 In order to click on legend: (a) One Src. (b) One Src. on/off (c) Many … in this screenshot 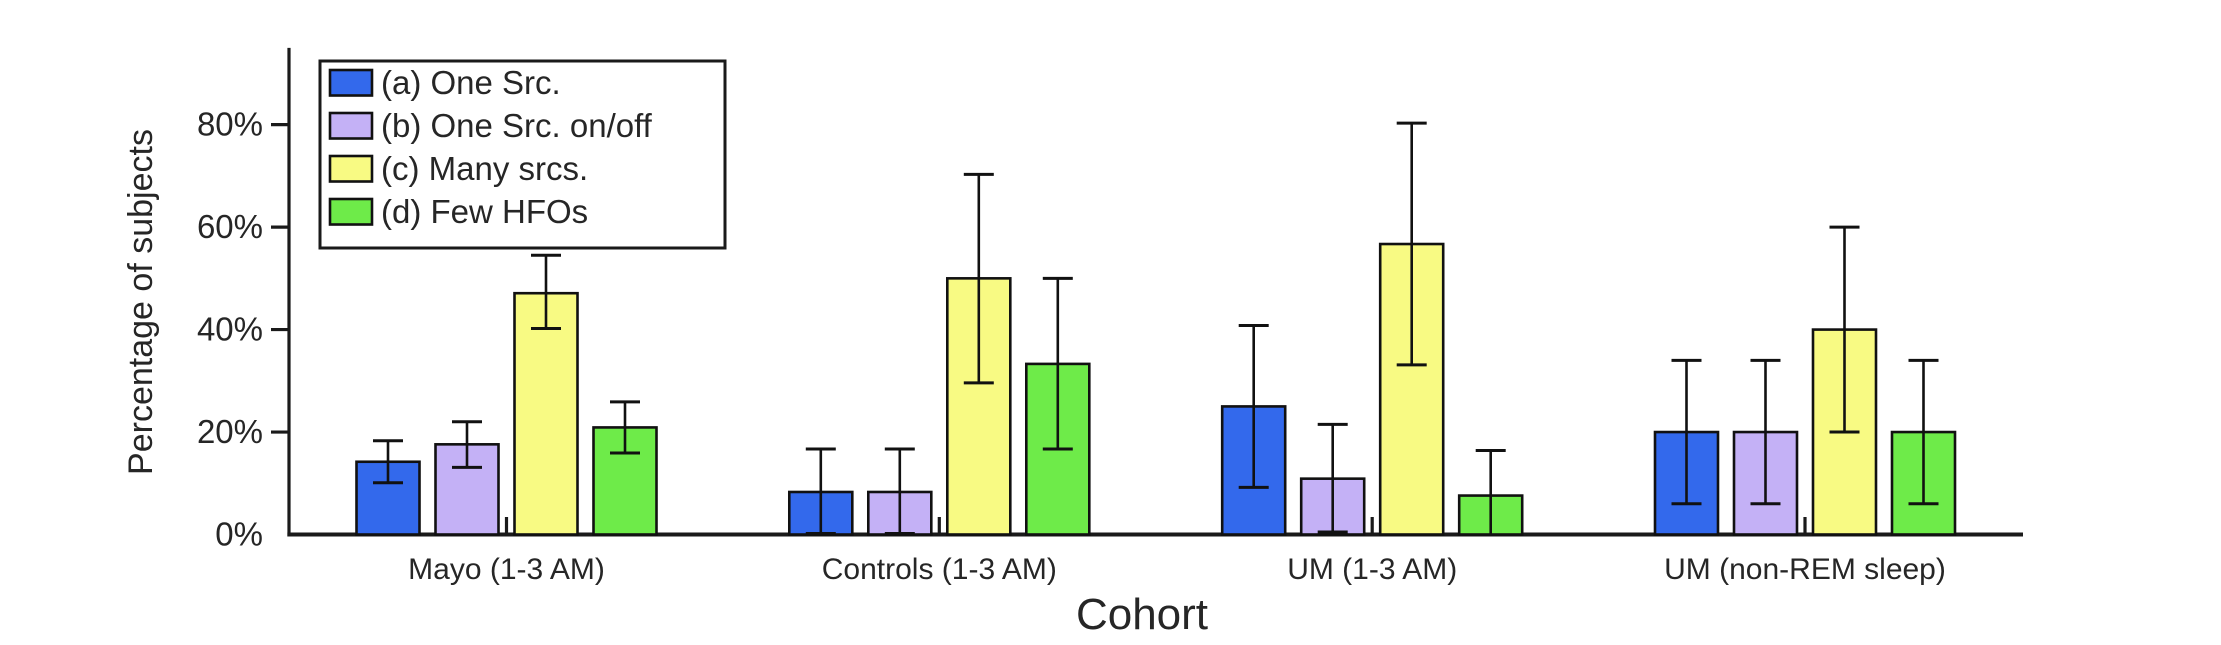, I will do `click(522, 154)`.